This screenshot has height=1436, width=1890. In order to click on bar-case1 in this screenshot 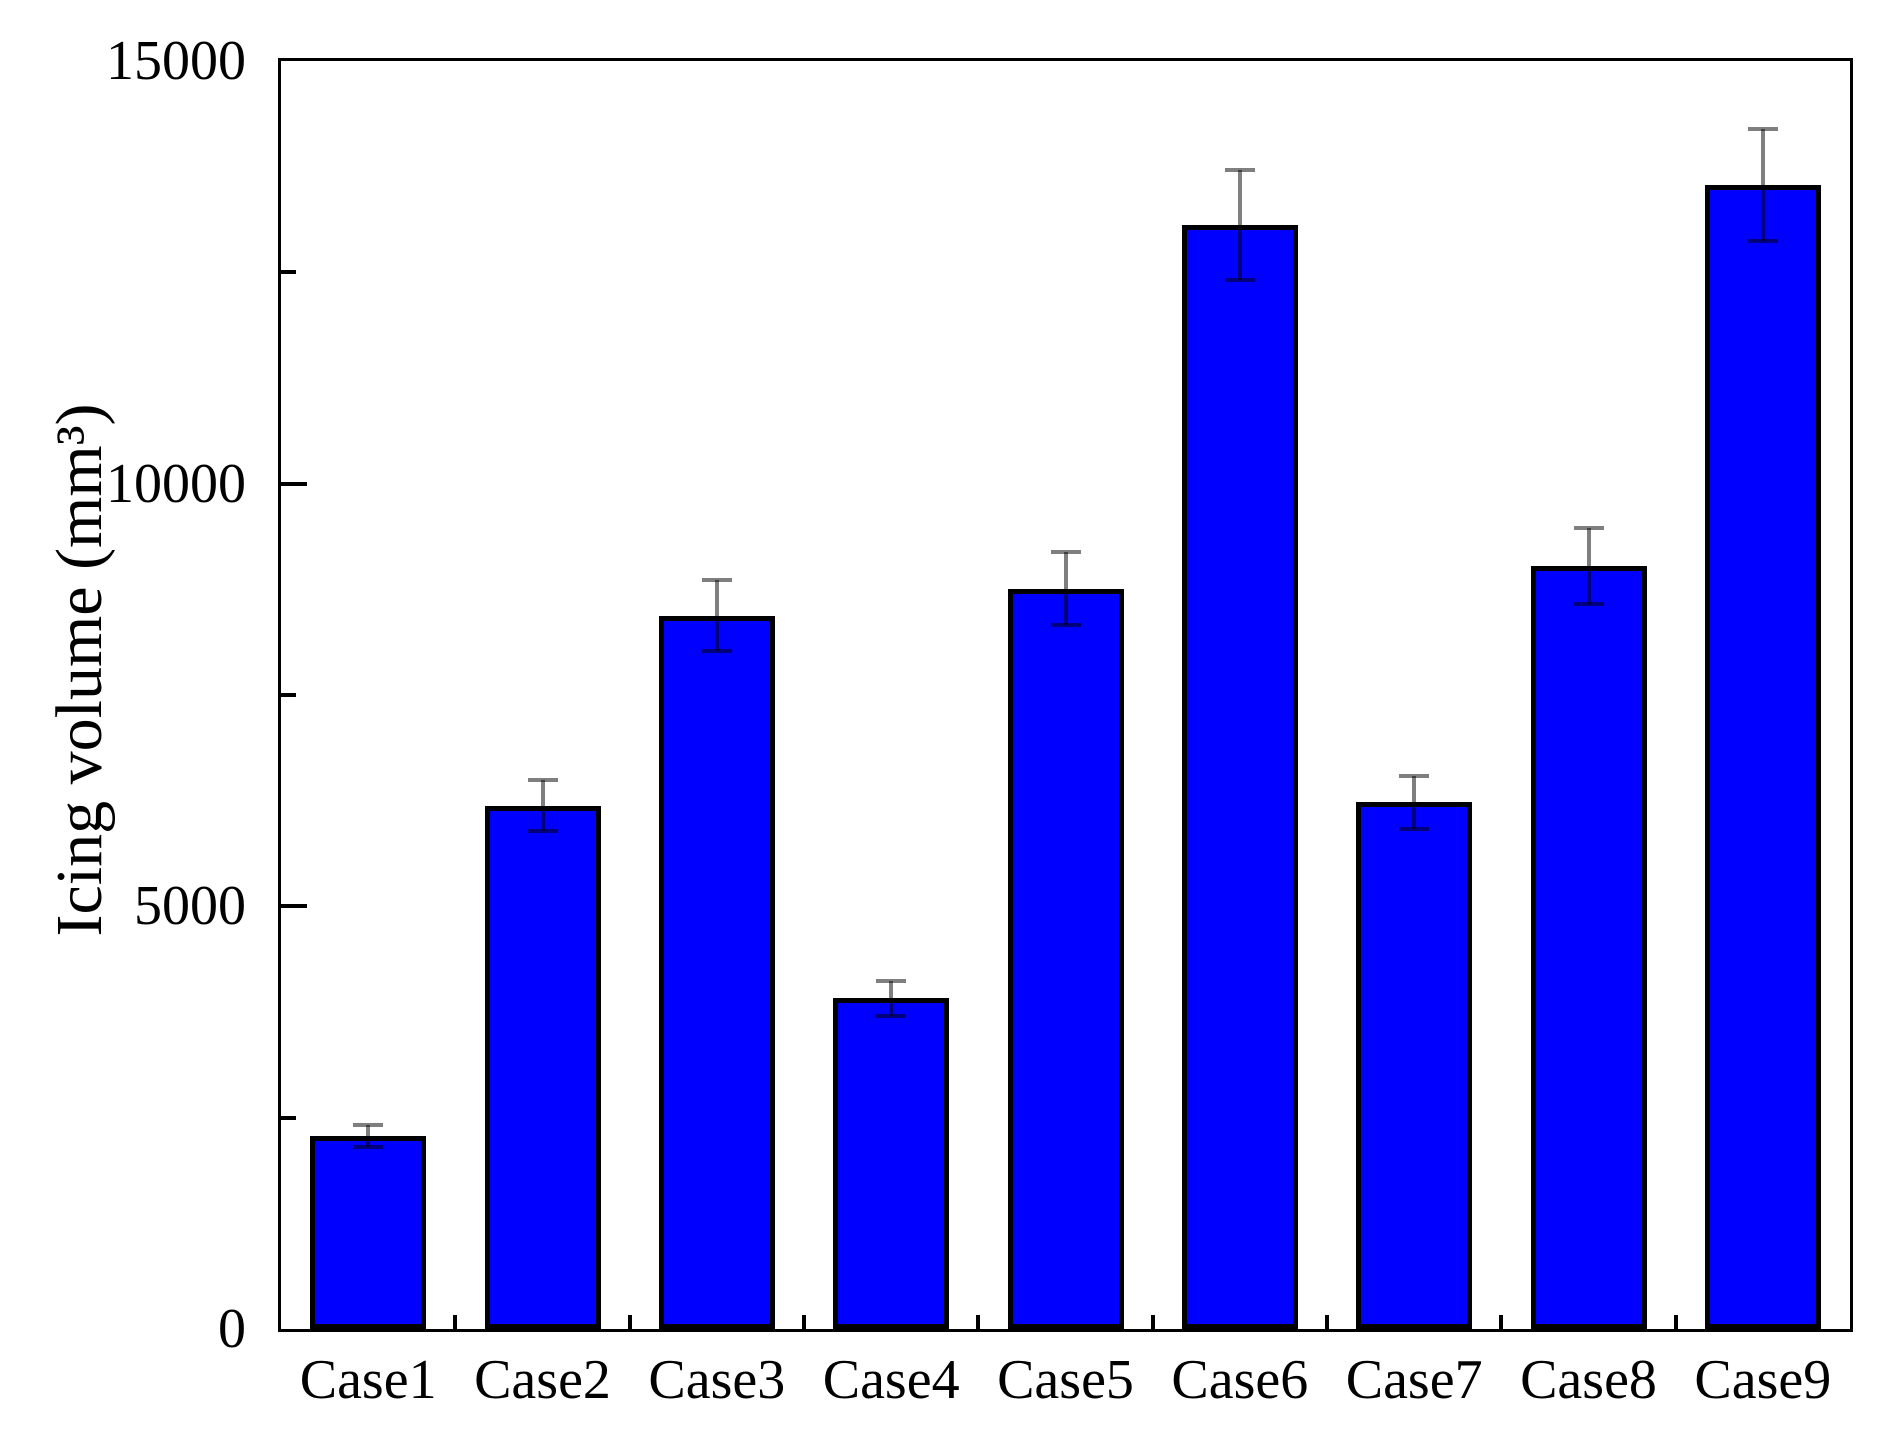, I will do `click(368, 1232)`.